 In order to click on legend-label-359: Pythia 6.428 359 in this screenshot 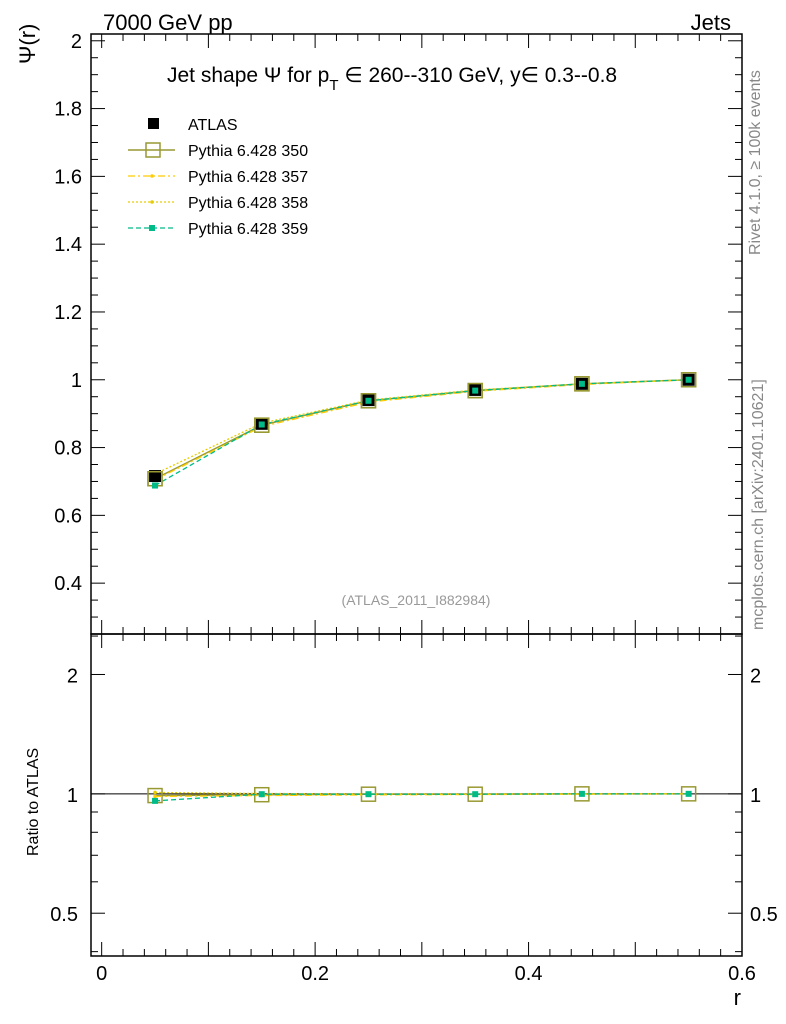, I will do `click(248, 229)`.